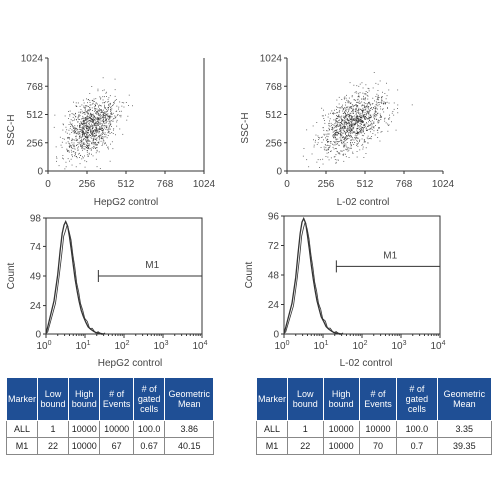 The width and height of the screenshot is (500, 500). What do you see at coordinates (84, 399) in the screenshot?
I see `table-header-cell: High bound` at bounding box center [84, 399].